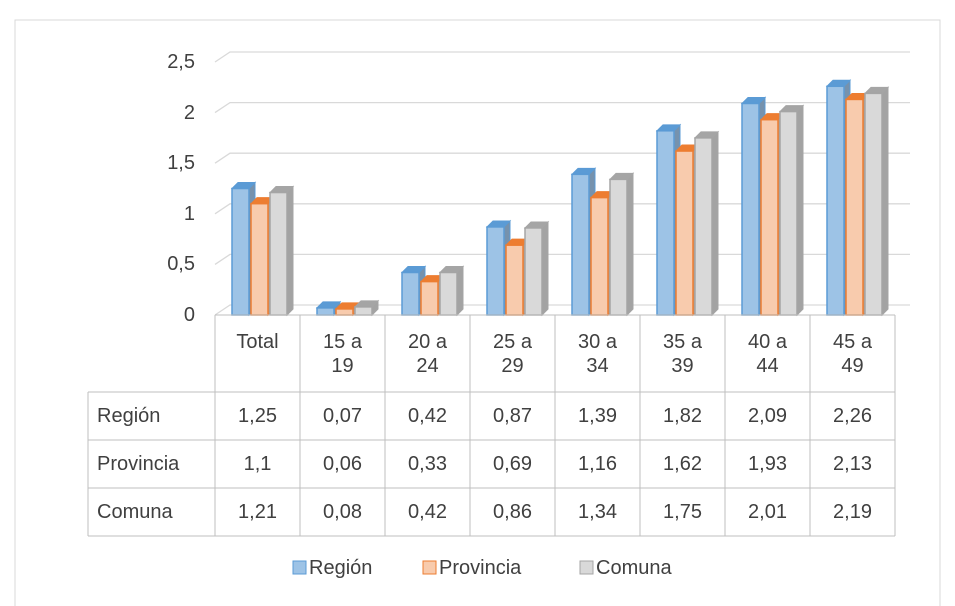 Image resolution: width=955 pixels, height=606 pixels. Describe the element at coordinates (135, 512) in the screenshot. I see `table-row-label: Comuna` at that location.